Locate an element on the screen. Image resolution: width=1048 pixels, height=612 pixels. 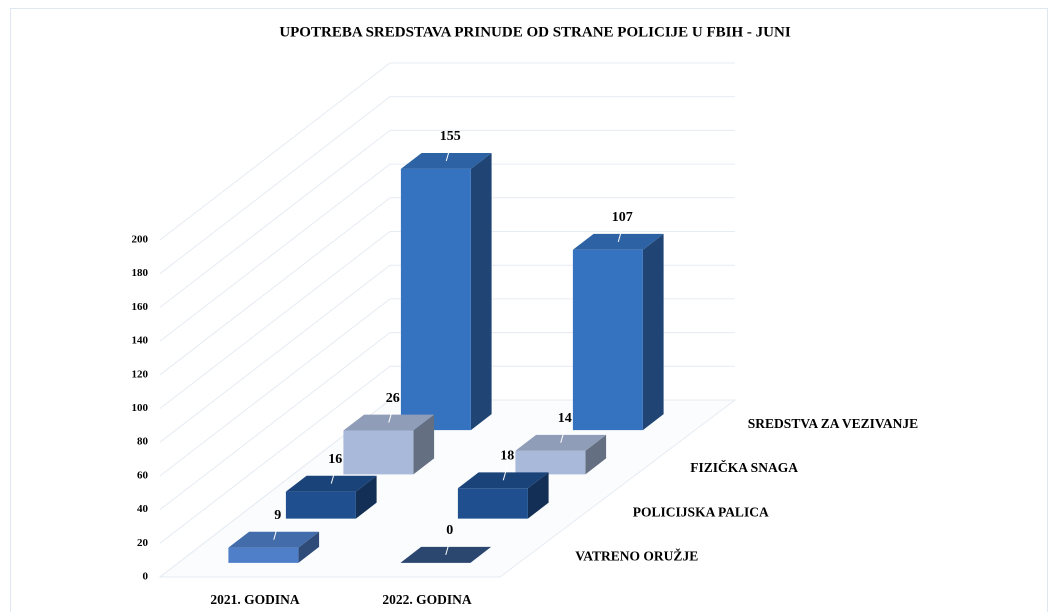
data-label: 9 is located at coordinates (277, 515).